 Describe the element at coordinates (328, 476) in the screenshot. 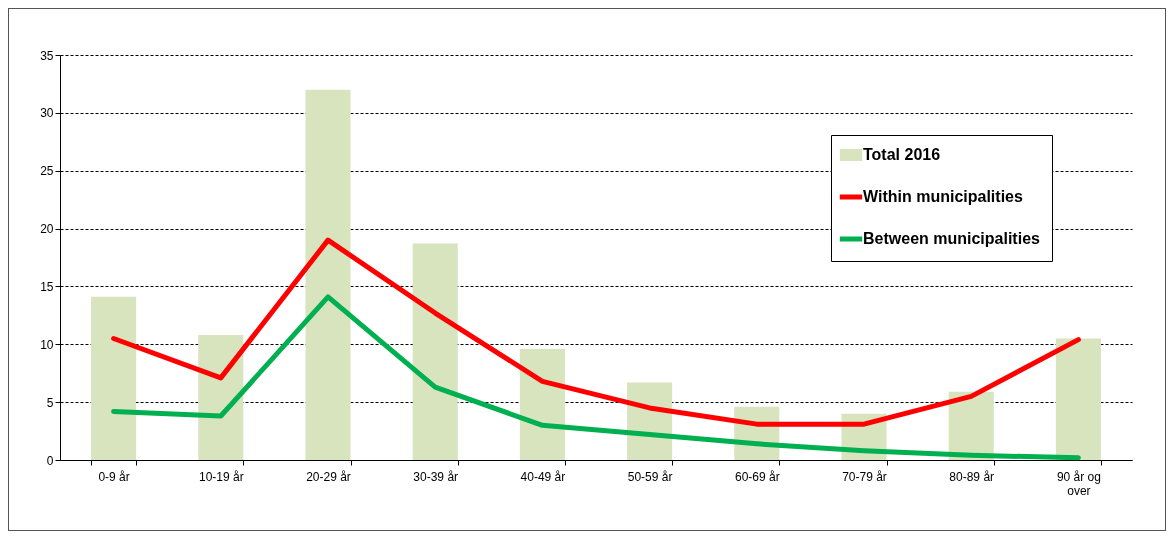

I see `x-tick-label: 20-29 år` at that location.